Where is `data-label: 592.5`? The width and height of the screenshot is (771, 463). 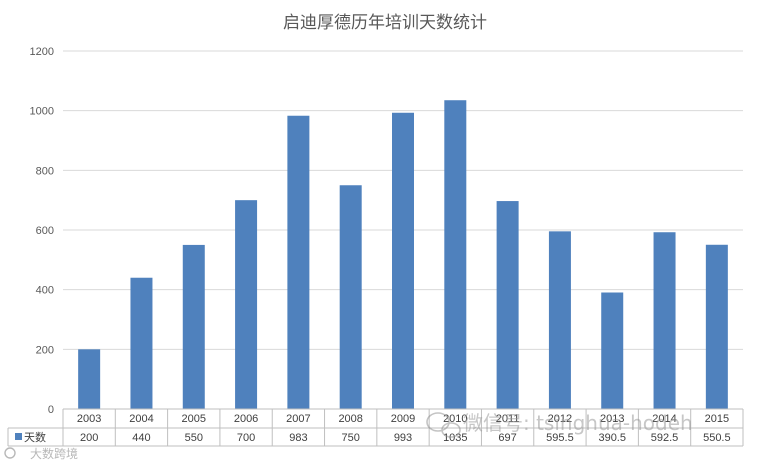 data-label: 592.5 is located at coordinates (665, 438).